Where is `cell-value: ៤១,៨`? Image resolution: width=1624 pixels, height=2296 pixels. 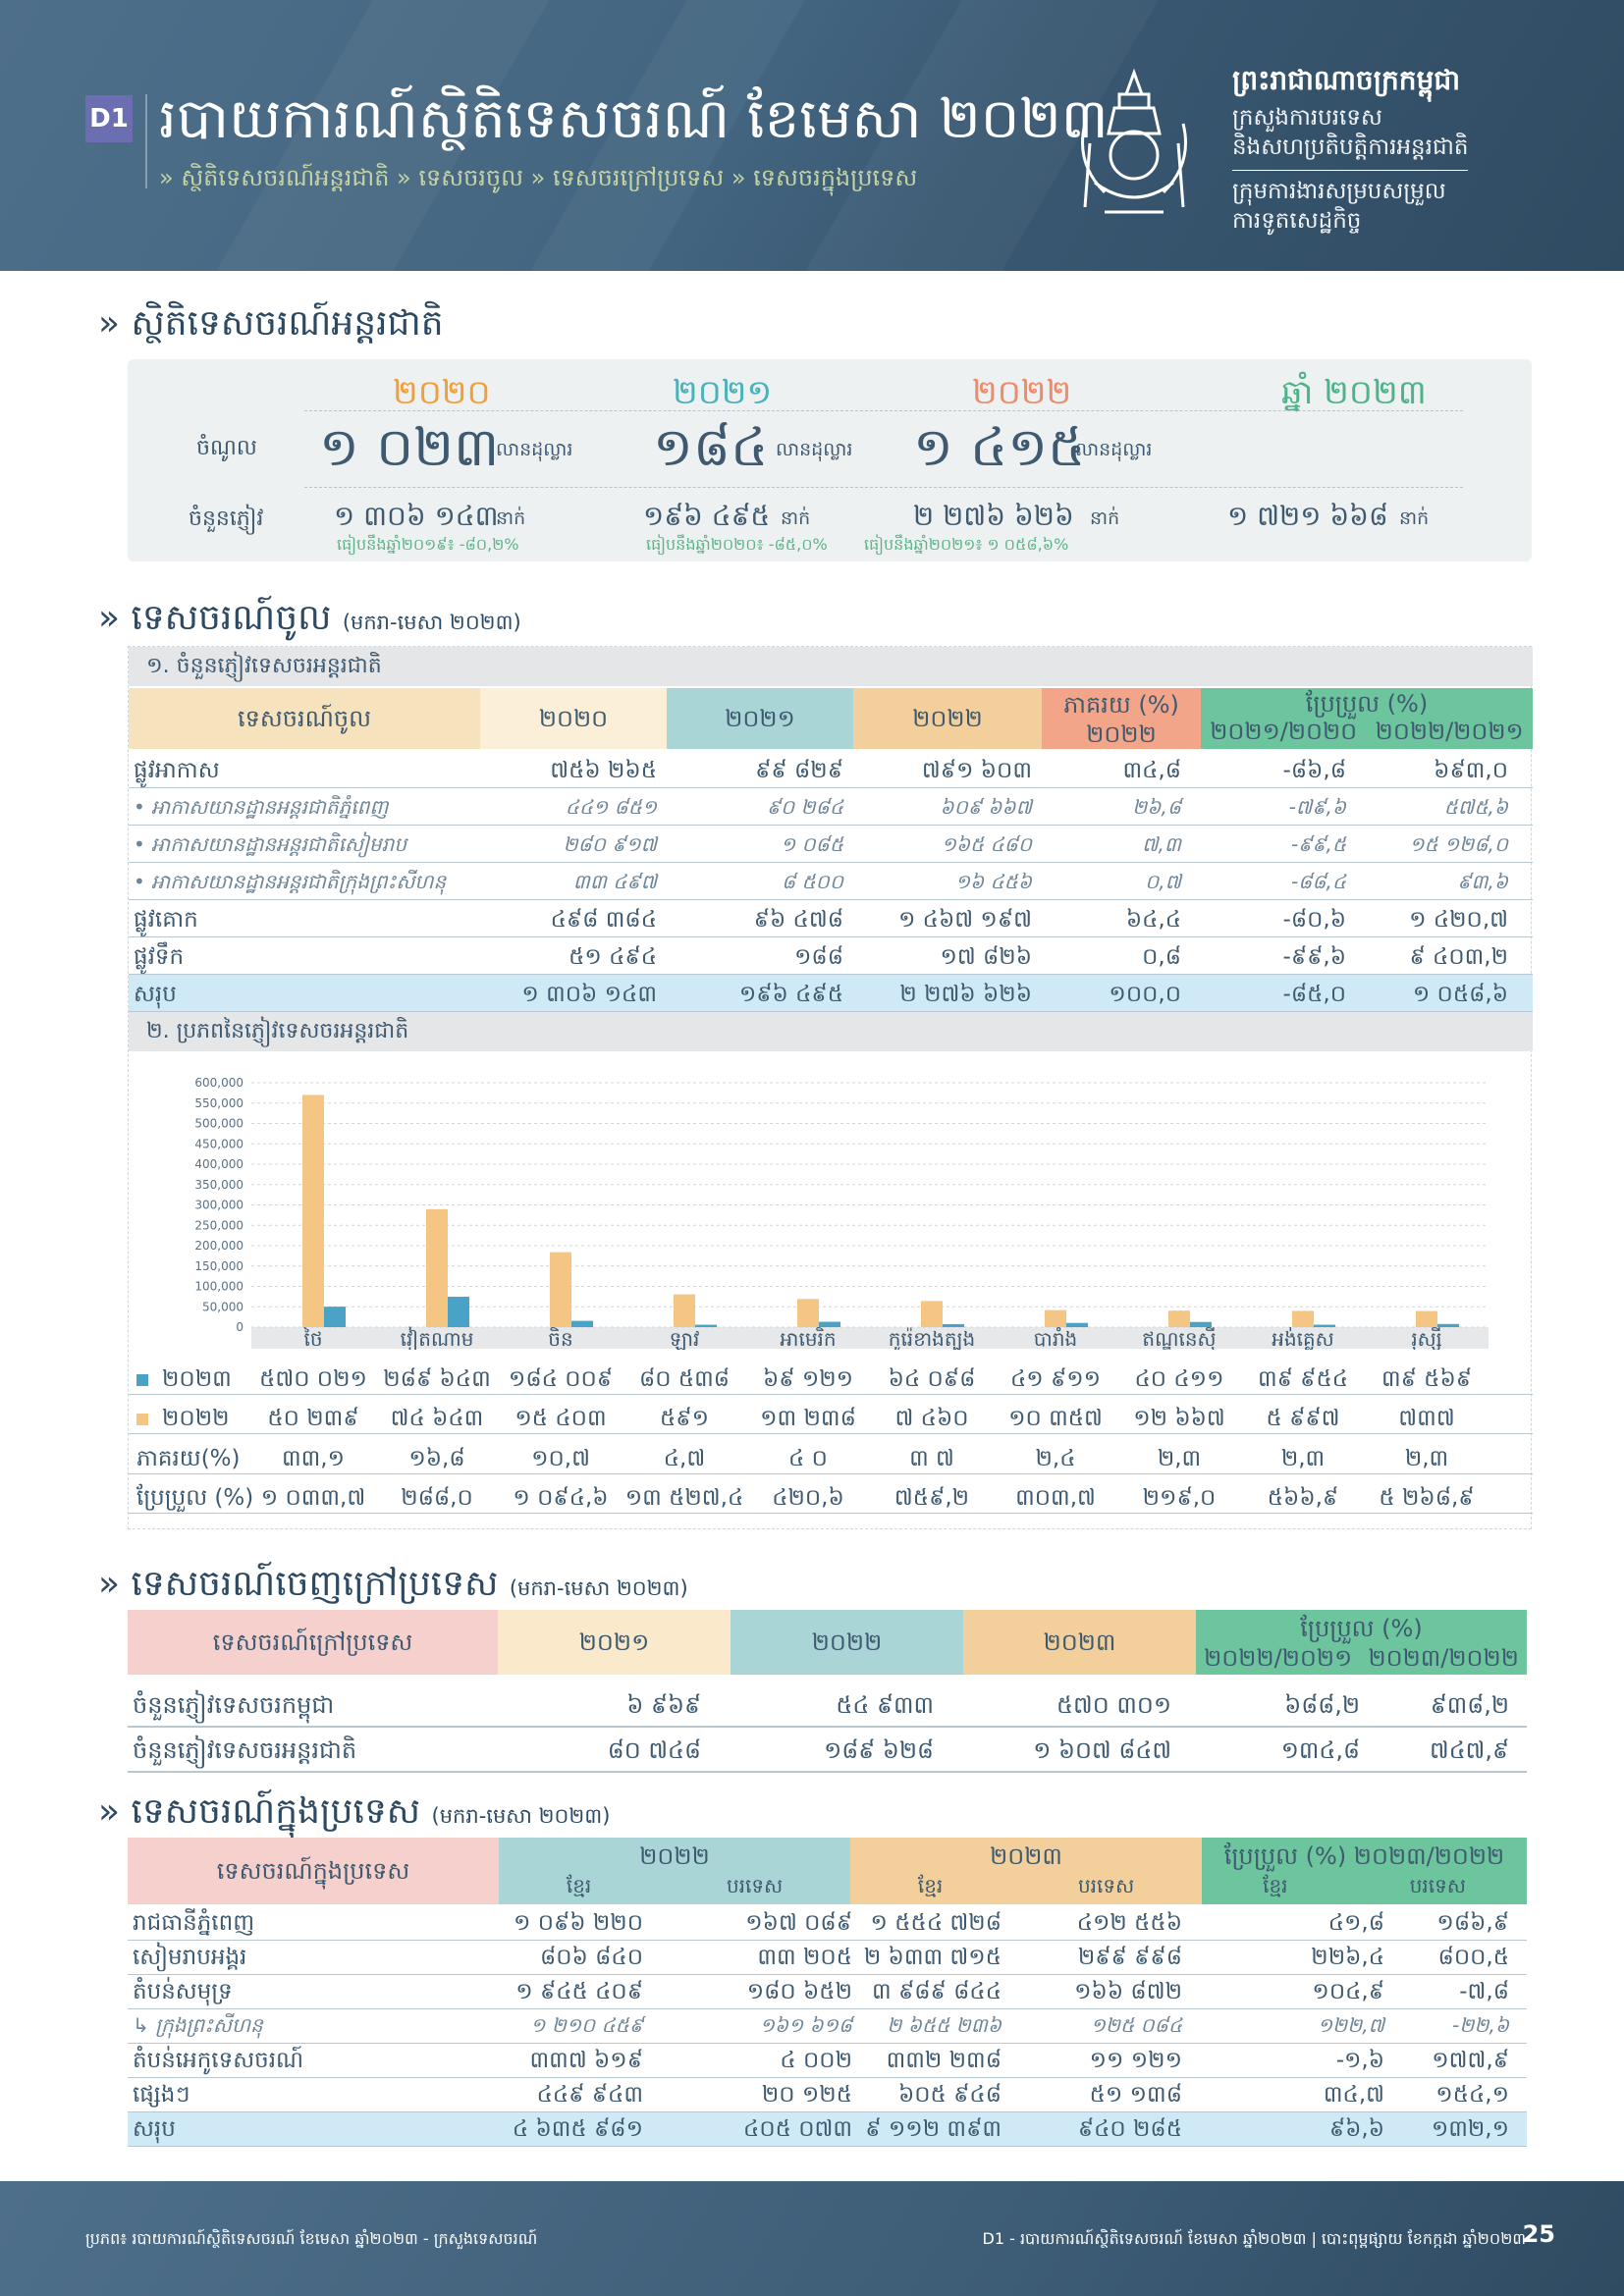
cell-value: ៤១,៨ is located at coordinates (1355, 1923).